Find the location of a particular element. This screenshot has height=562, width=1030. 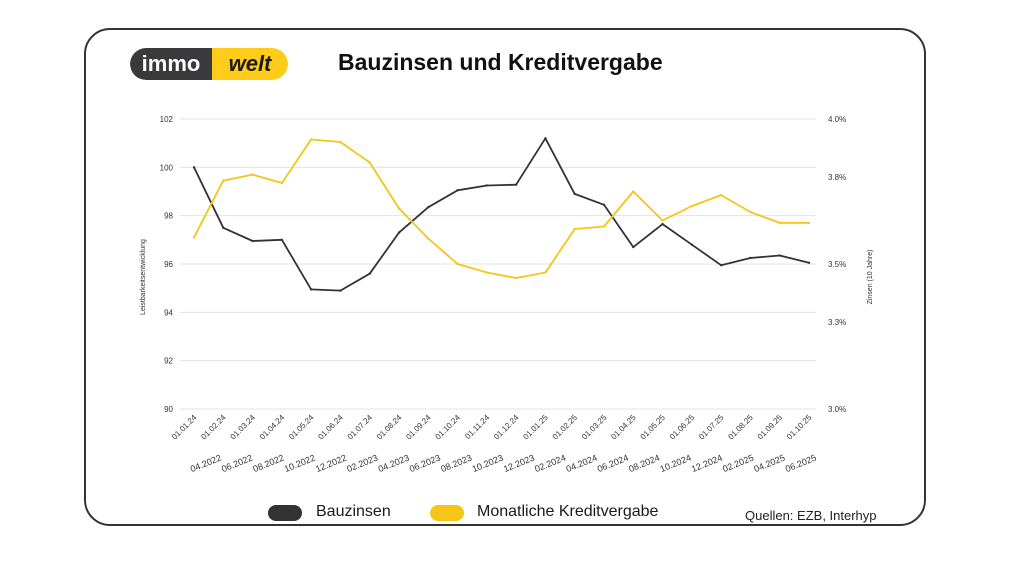

x-tick-upper: 01.12.24 is located at coordinates (506, 427).